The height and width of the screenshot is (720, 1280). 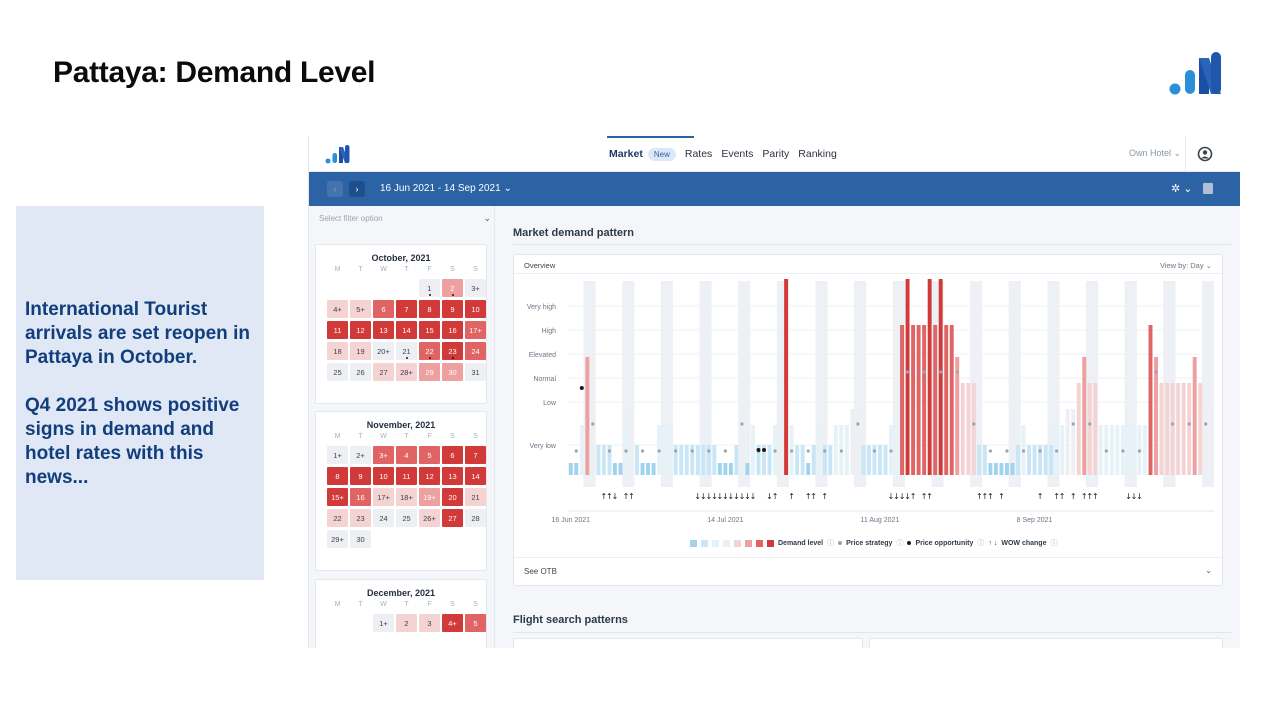 I want to click on calendar-day: 19, so click(x=360, y=351).